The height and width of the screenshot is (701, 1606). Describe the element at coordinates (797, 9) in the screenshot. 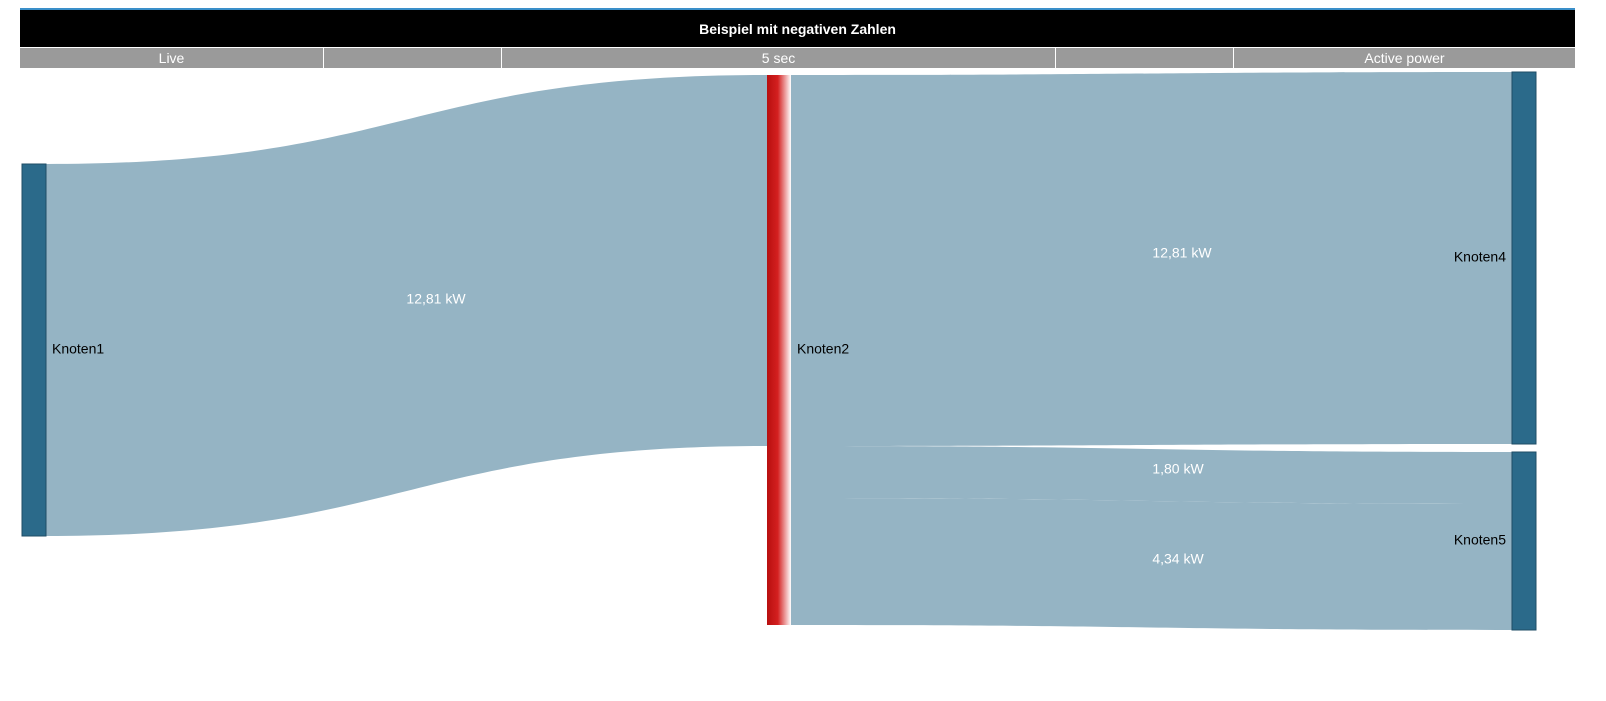

I see `title-accent-line` at that location.